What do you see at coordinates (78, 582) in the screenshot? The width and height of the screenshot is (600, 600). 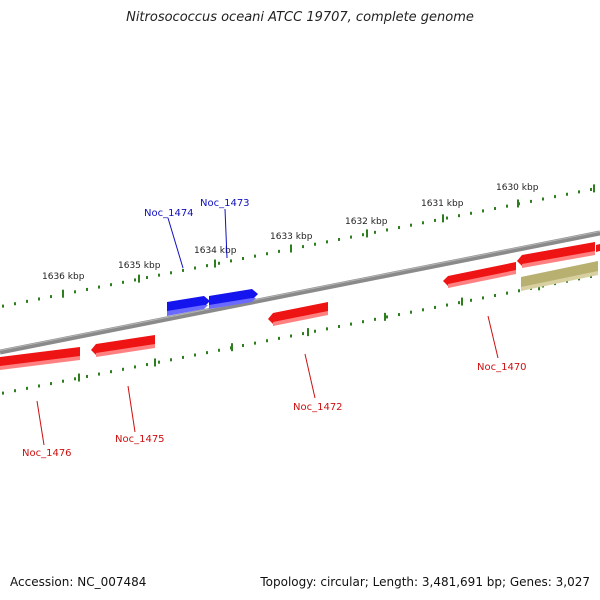 I see `accession-text: Accession: NC_007484` at bounding box center [78, 582].